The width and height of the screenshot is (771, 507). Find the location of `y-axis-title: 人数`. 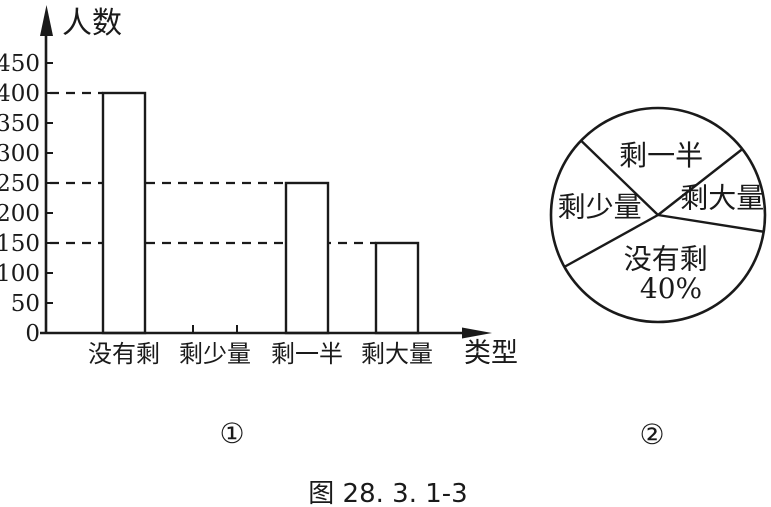

y-axis-title: 人数 is located at coordinates (92, 23).